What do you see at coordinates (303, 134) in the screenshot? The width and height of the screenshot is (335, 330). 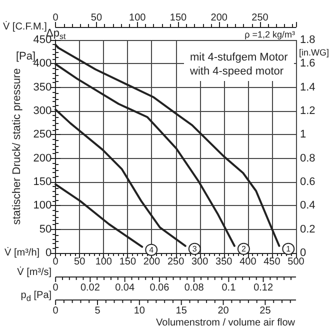 I see `y2-tick-label: 1` at bounding box center [303, 134].